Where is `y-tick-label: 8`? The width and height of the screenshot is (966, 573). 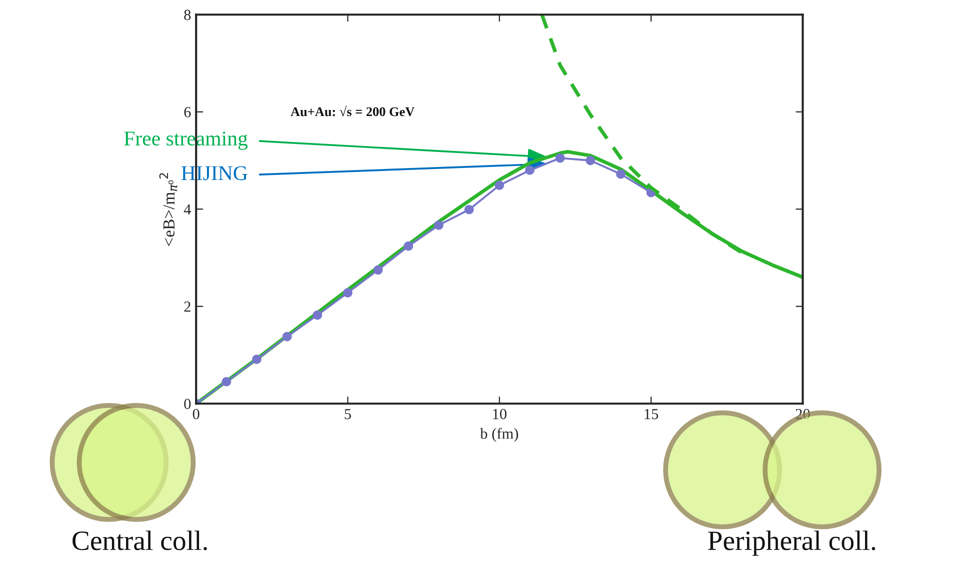 y-tick-label: 8 is located at coordinates (187, 15).